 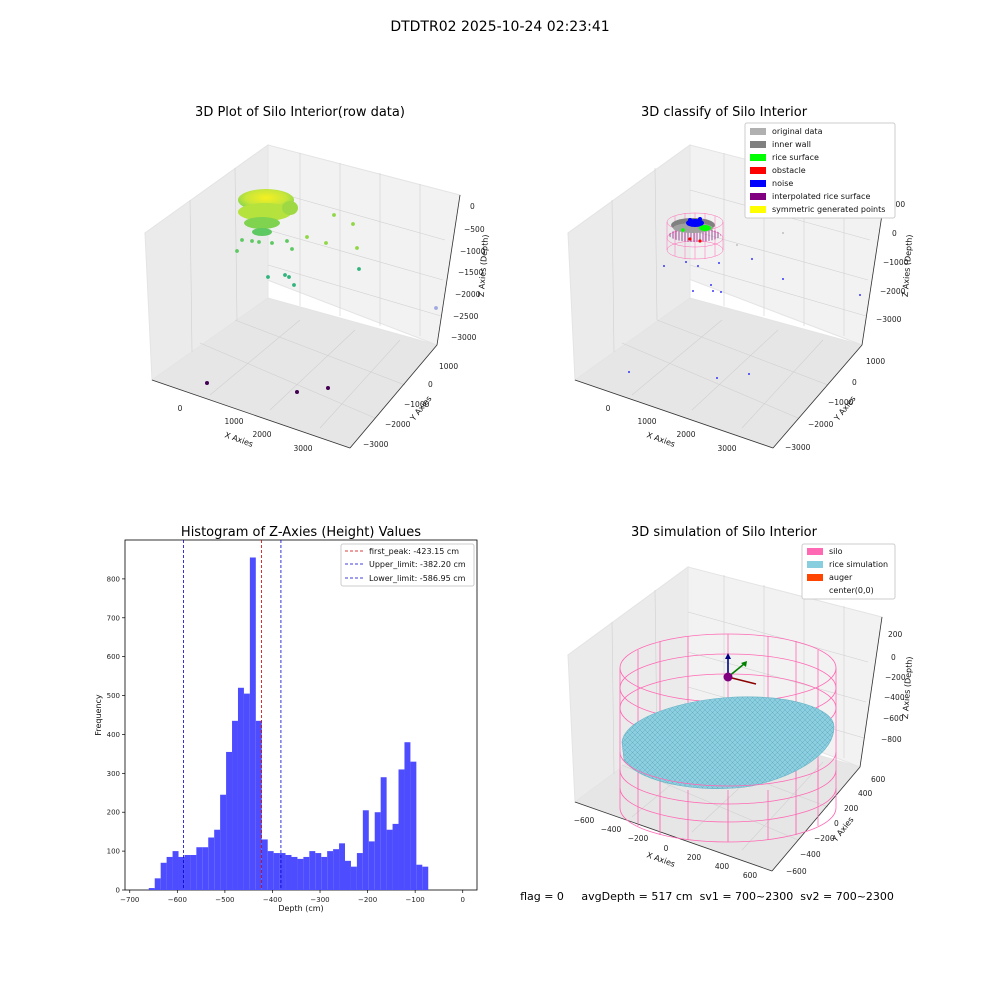 What do you see at coordinates (300, 908) in the screenshot?
I see `histogram-xlabel: Depth (cm)` at bounding box center [300, 908].